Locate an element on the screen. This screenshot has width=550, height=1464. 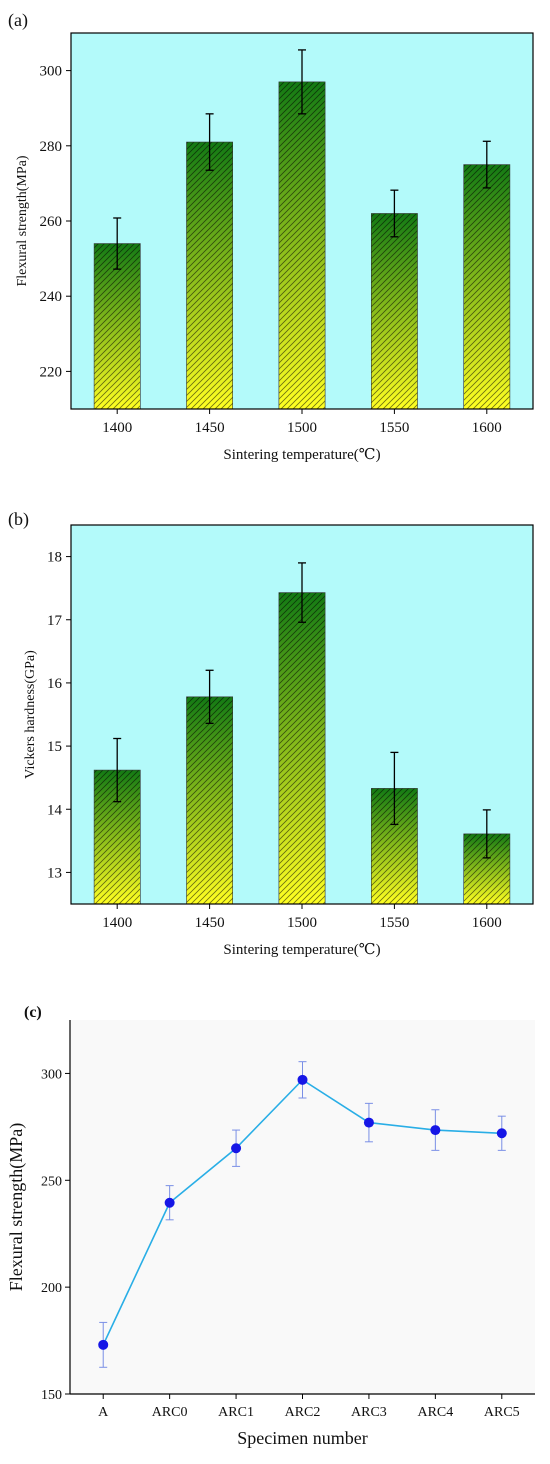
y-tick-label: 220 is located at coordinates (51, 372).